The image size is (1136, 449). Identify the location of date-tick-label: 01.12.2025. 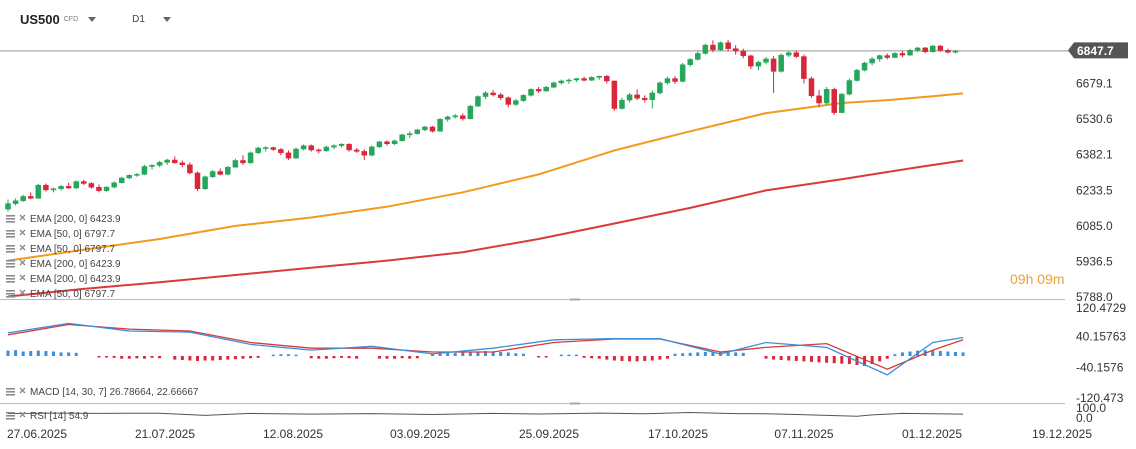
(932, 434).